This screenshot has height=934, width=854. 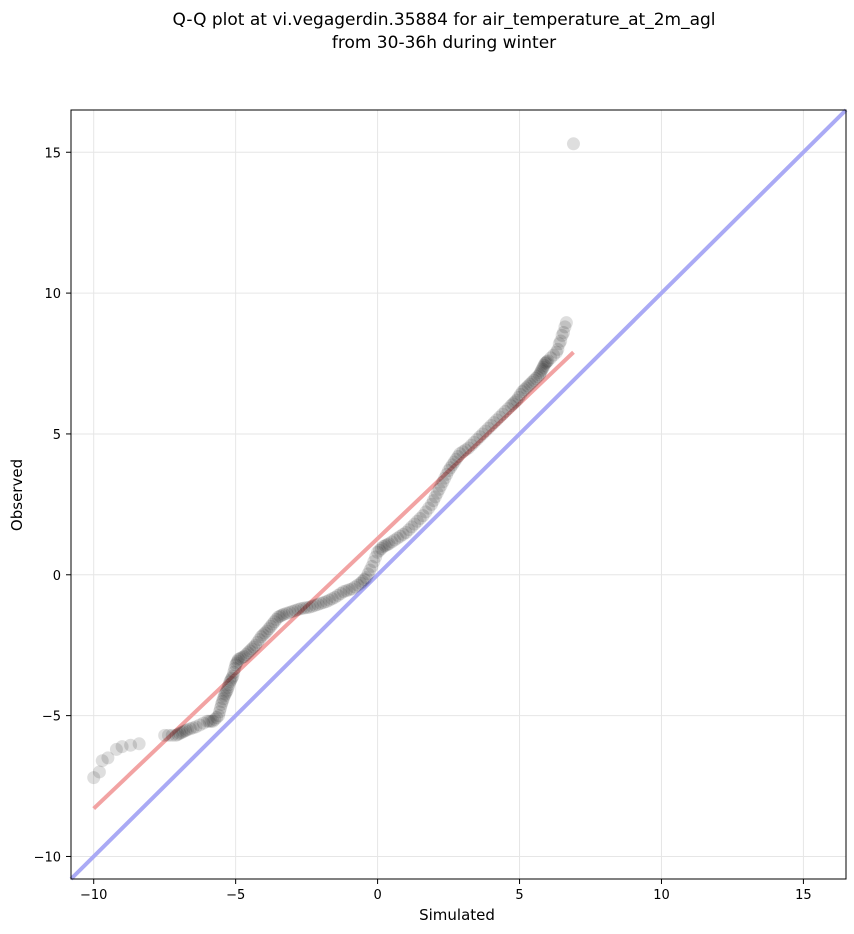 I want to click on y-tick-label: 10, so click(x=52, y=294).